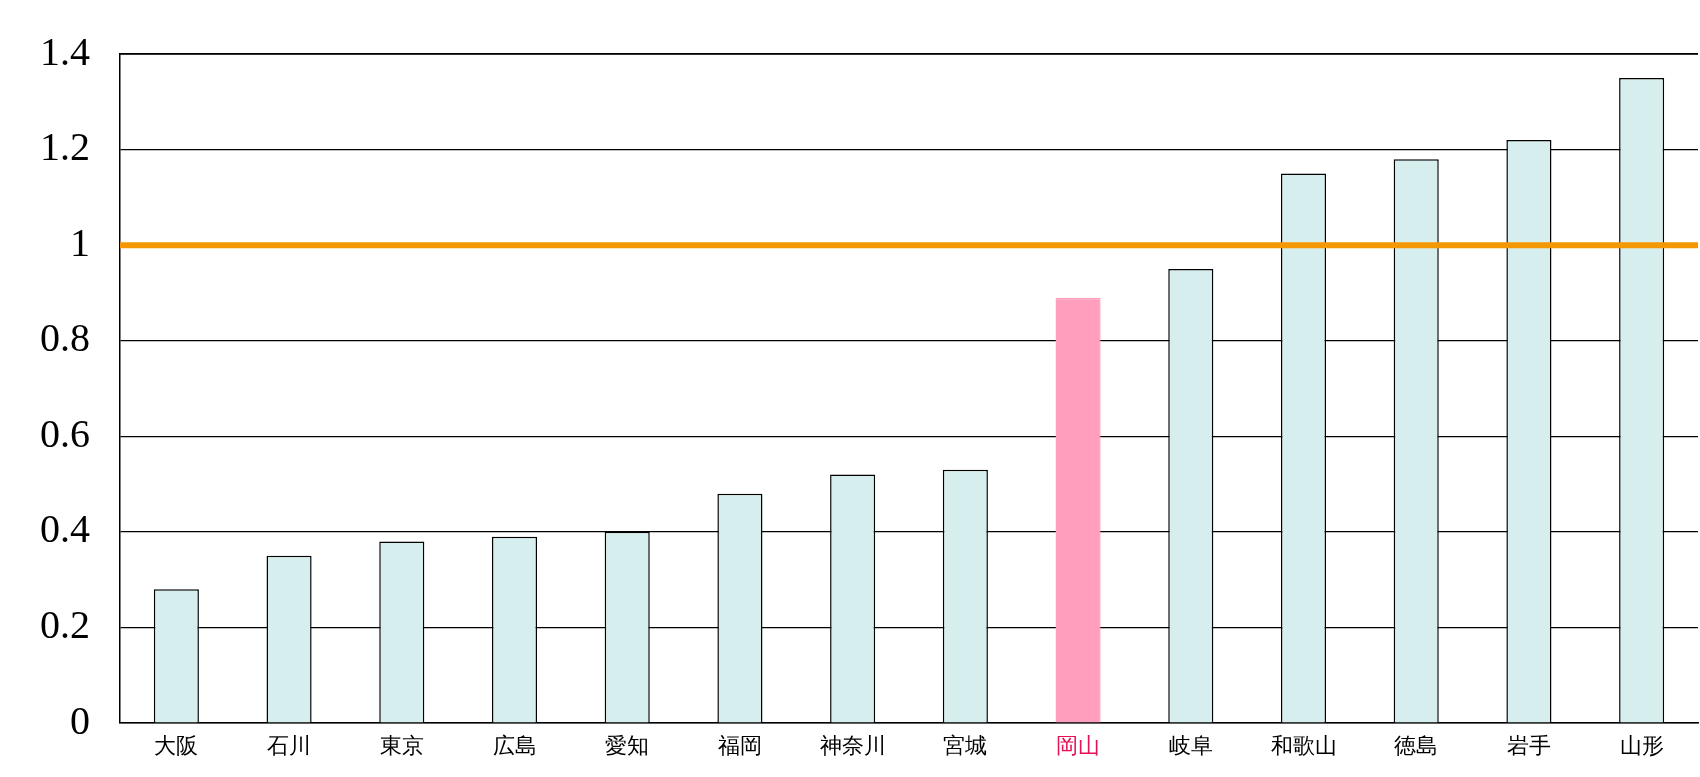  What do you see at coordinates (401, 745) in the screenshot?
I see `x-tick-label: 東京` at bounding box center [401, 745].